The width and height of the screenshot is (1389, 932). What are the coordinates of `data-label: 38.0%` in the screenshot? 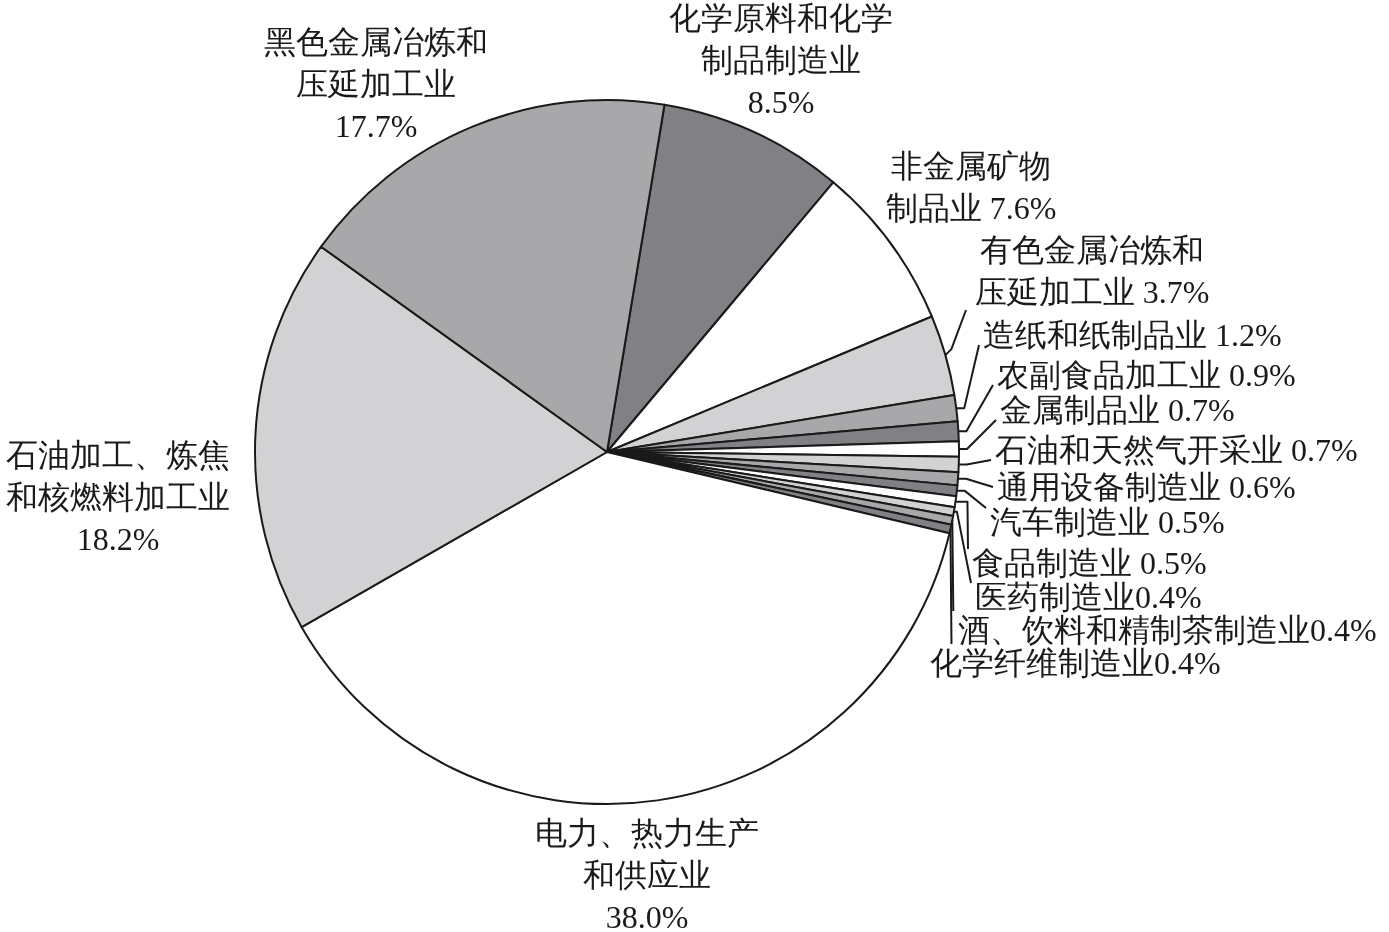 It's located at (647, 915).